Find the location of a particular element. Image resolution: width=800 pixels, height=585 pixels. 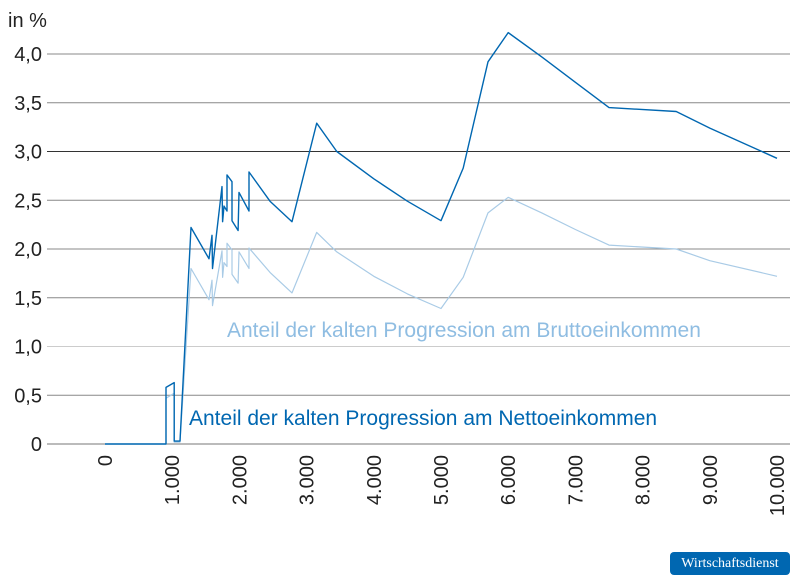

y-tick-label: 4,0 is located at coordinates (28, 55).